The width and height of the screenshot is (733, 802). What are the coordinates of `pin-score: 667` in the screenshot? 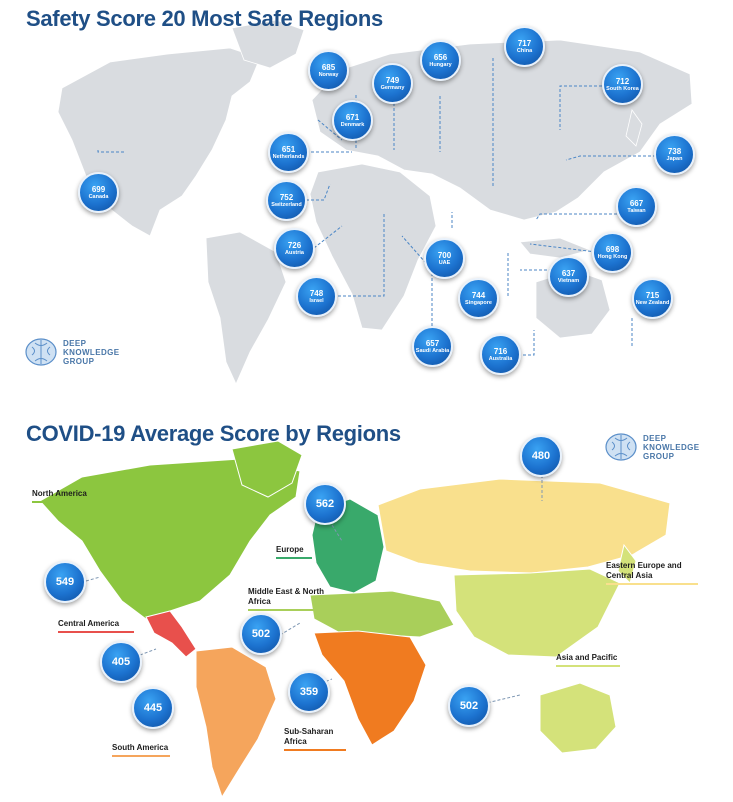 It's located at (636, 203).